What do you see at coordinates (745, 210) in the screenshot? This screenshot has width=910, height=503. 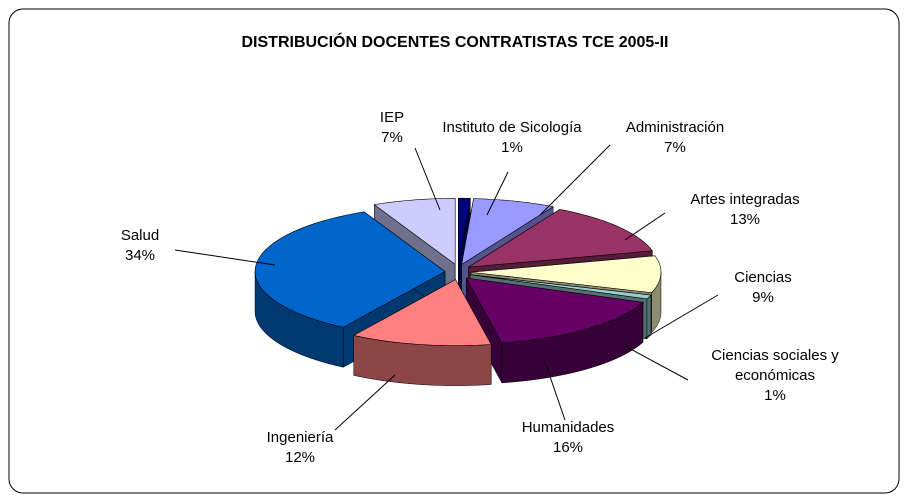 I see `slice-label: Artes integradas 13%` at bounding box center [745, 210].